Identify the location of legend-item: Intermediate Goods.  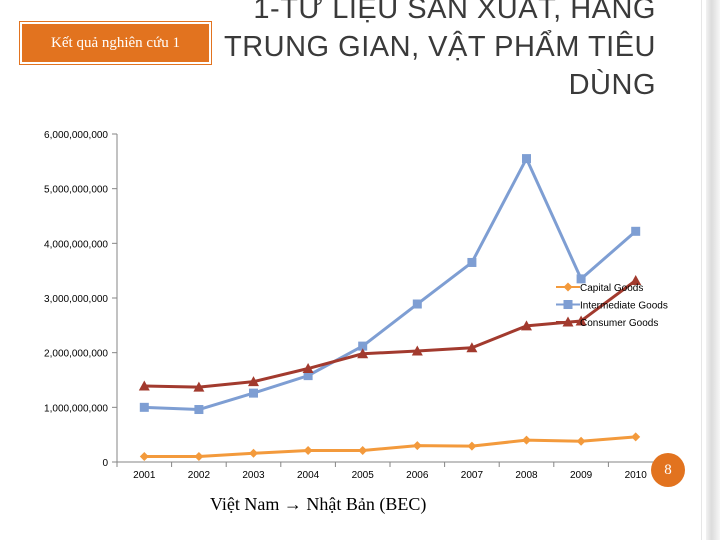
(612, 306).